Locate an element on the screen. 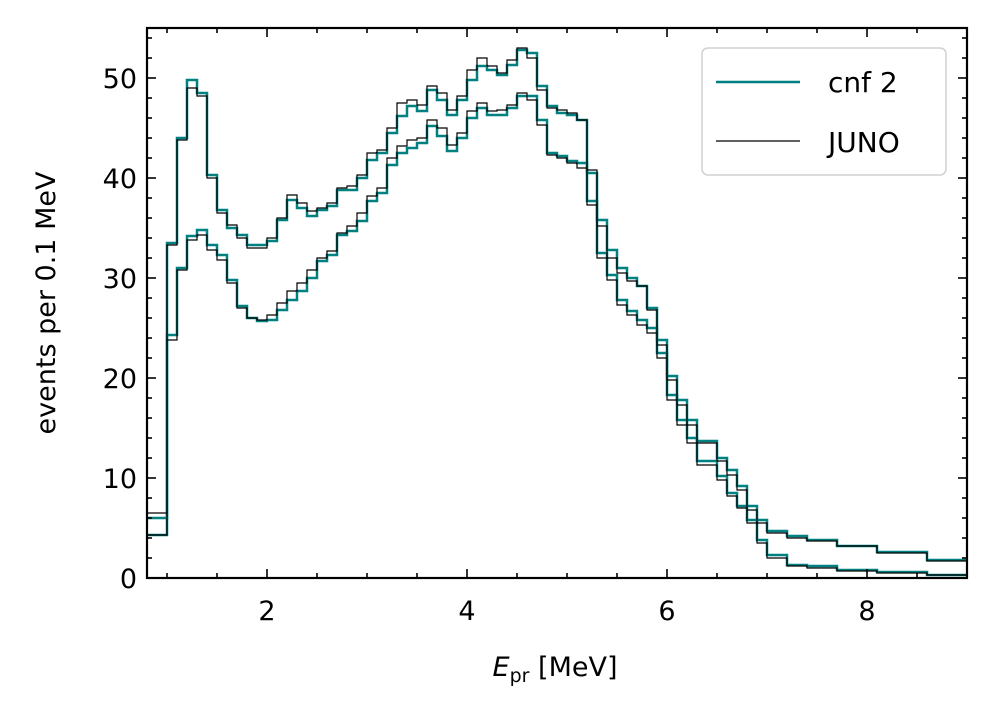  x-tick-label: 6 is located at coordinates (666, 611).